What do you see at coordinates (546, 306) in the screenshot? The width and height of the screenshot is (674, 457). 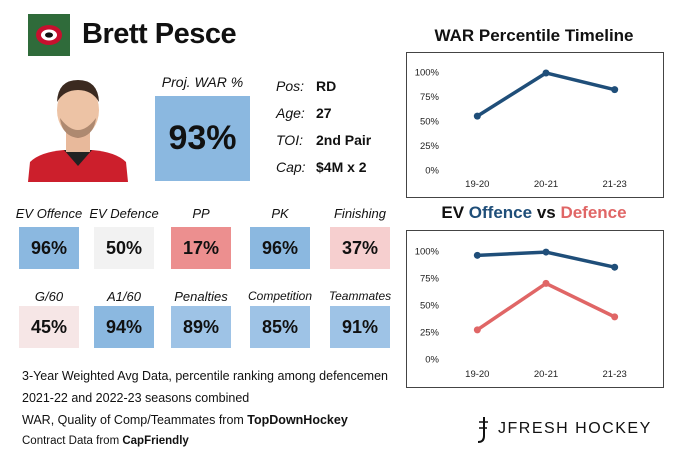 I see `ev-line-defence` at bounding box center [546, 306].